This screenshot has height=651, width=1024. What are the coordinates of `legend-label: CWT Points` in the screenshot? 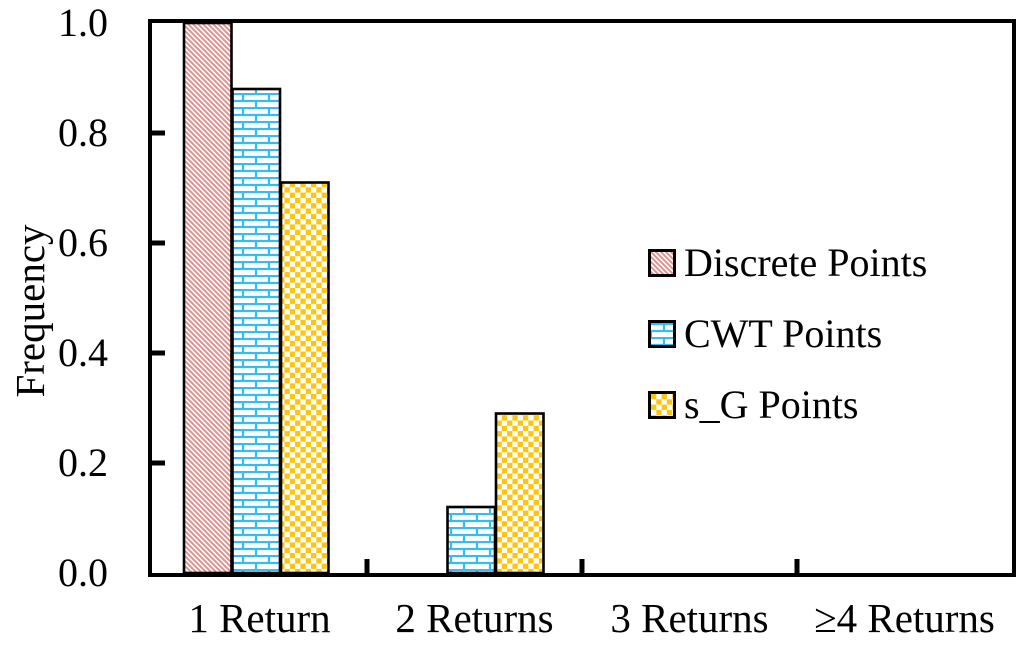 It's located at (783, 333).